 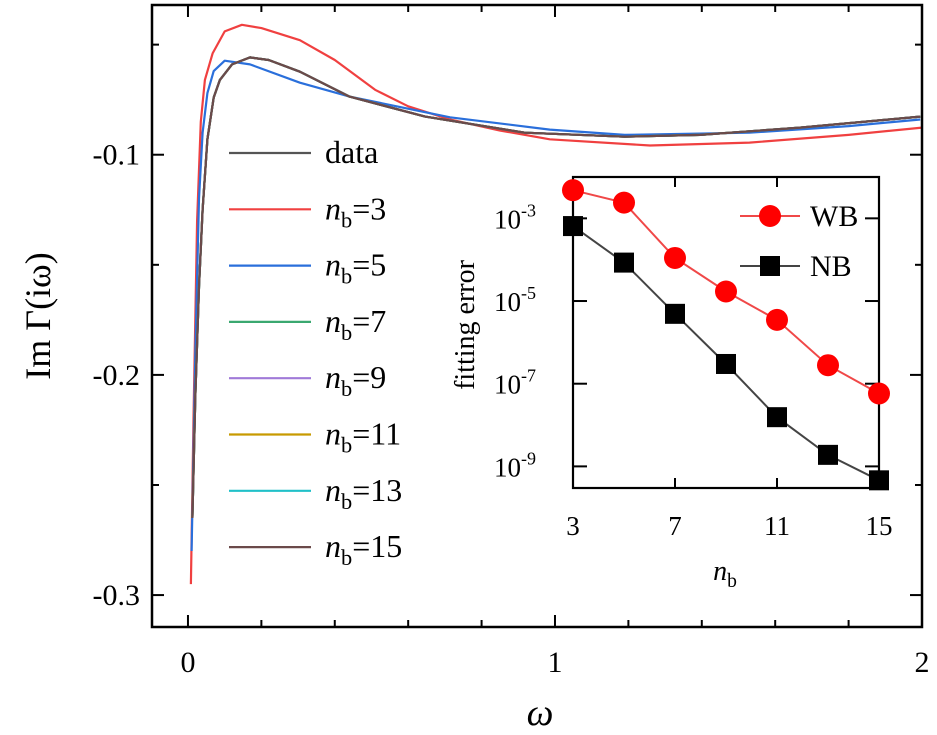 What do you see at coordinates (675, 526) in the screenshot?
I see `inset-x-tick-label: 7` at bounding box center [675, 526].